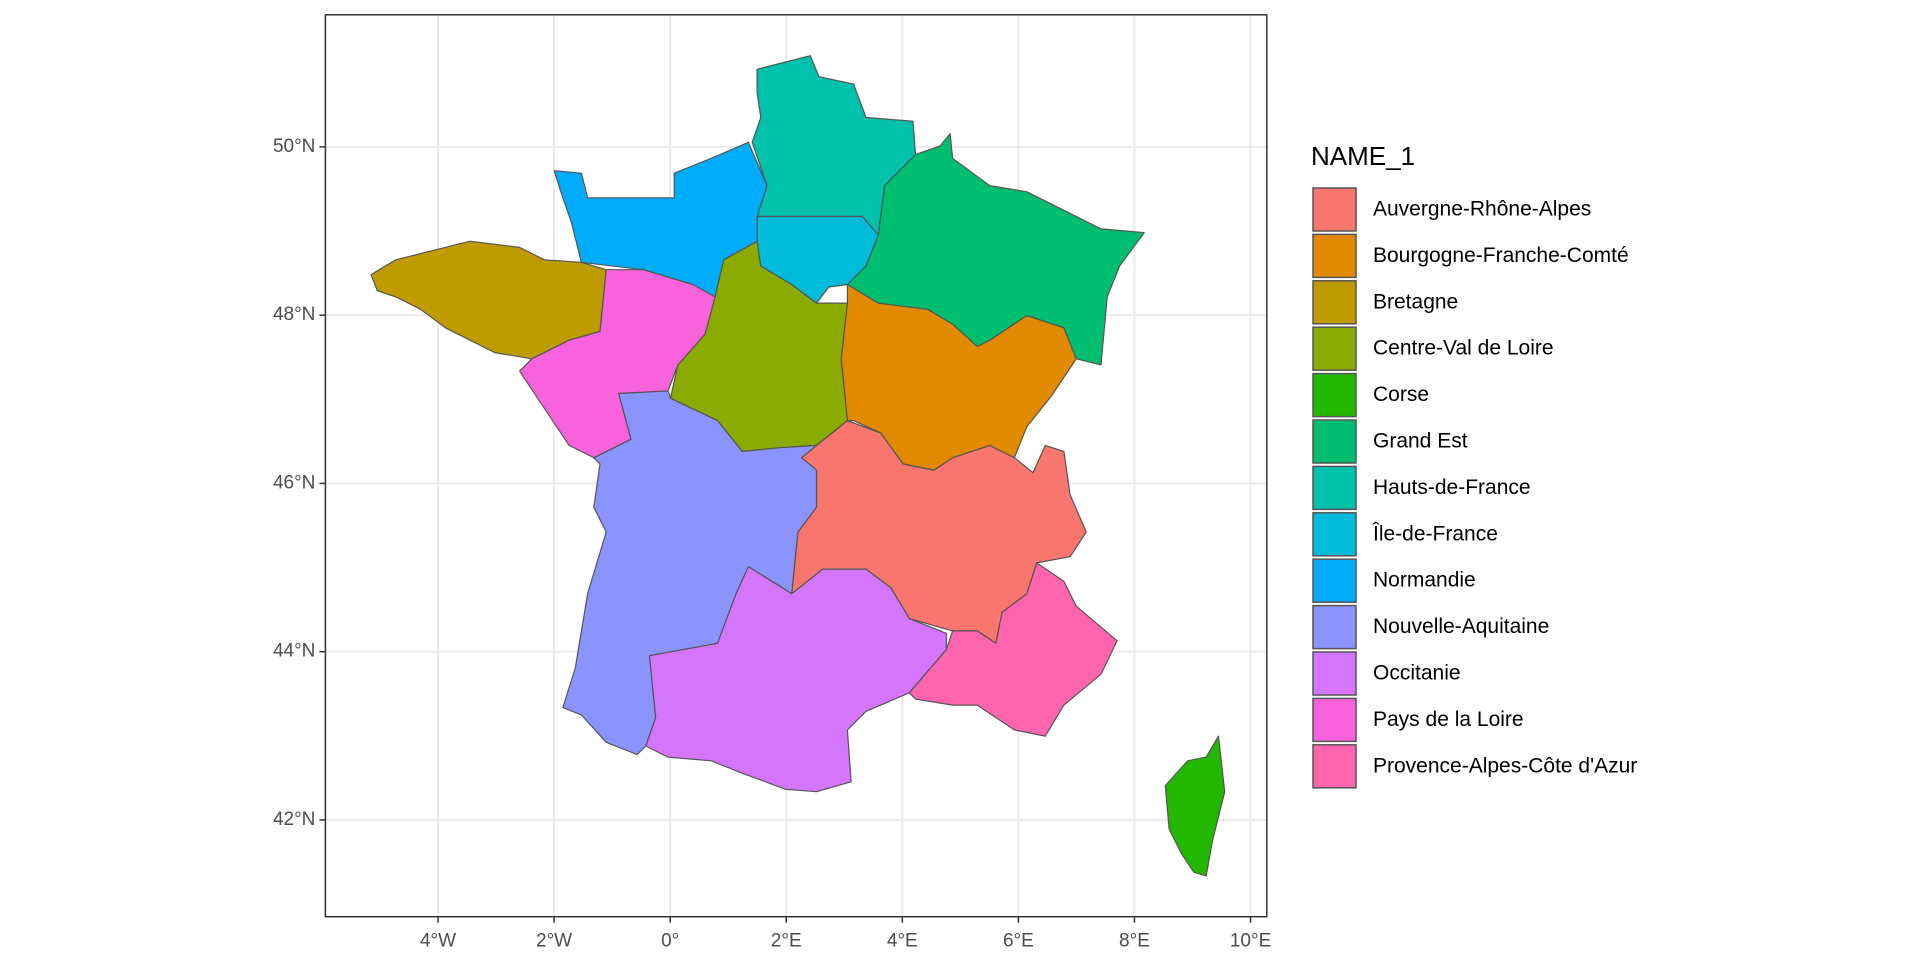  What do you see at coordinates (438, 941) in the screenshot?
I see `x-tick-label: 4°W` at bounding box center [438, 941].